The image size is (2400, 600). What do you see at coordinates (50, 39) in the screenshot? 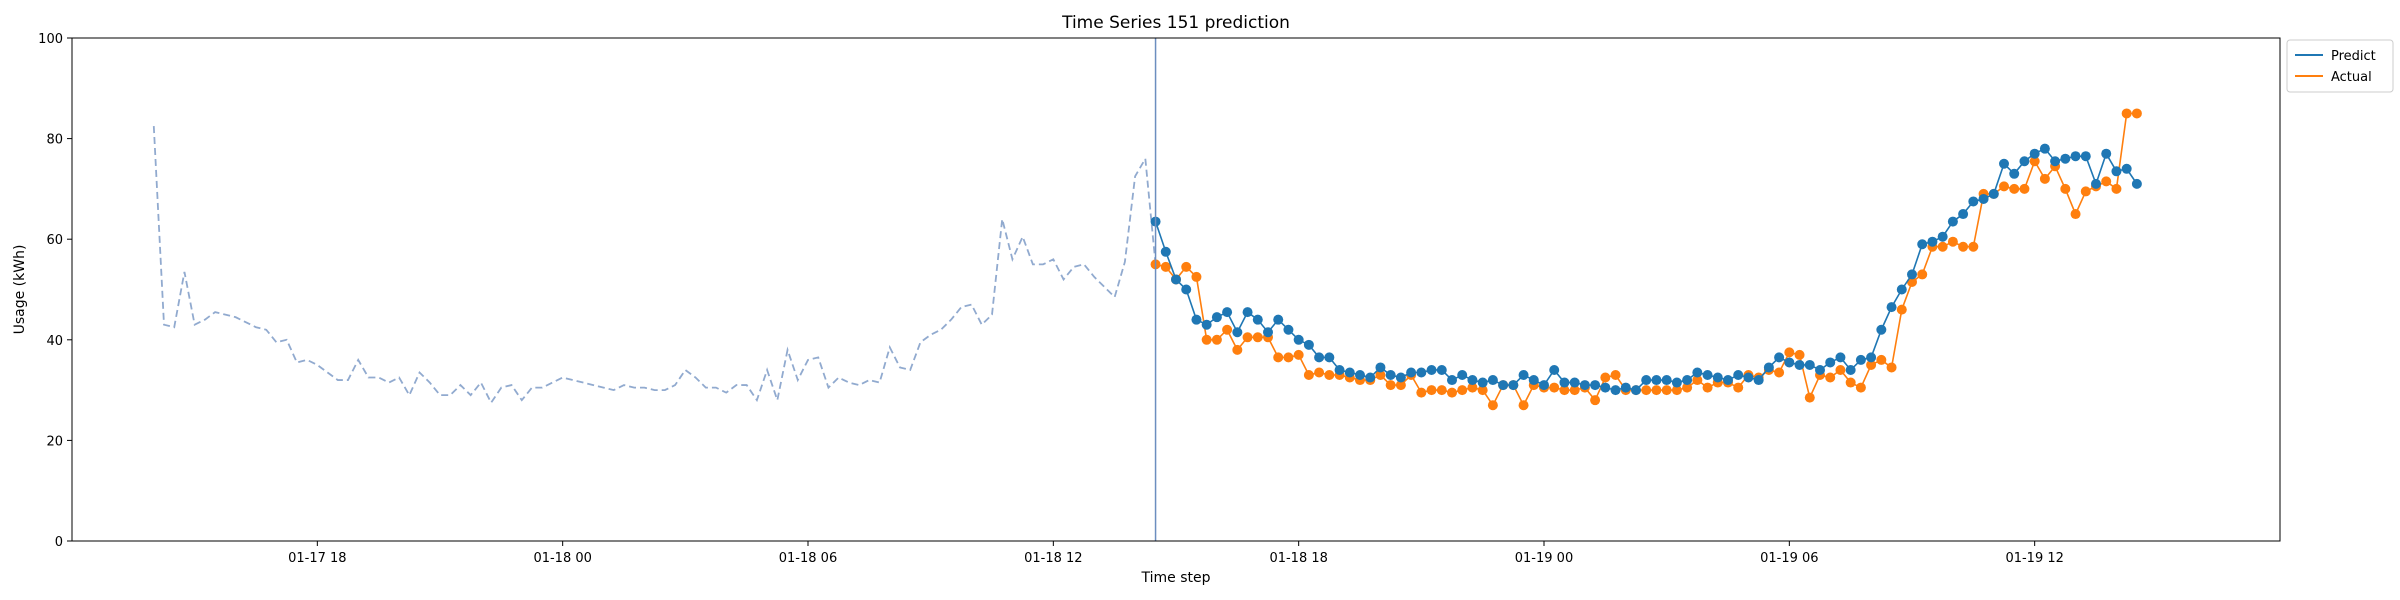
I see `y-tick-label: 100` at bounding box center [50, 39].